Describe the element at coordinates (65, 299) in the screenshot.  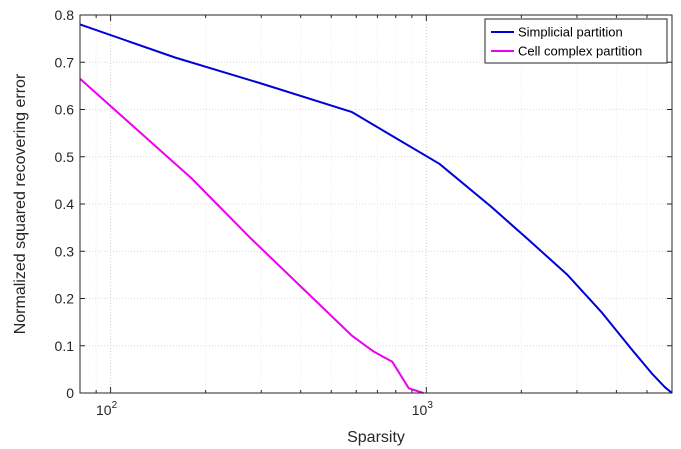
I see `y-tick-label: 0.2` at that location.